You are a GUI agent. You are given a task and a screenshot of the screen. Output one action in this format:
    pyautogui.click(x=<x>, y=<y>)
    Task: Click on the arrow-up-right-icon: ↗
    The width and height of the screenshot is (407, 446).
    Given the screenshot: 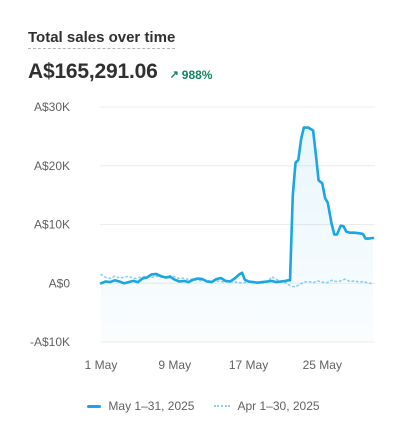 What is the action you would take?
    pyautogui.click(x=174, y=75)
    